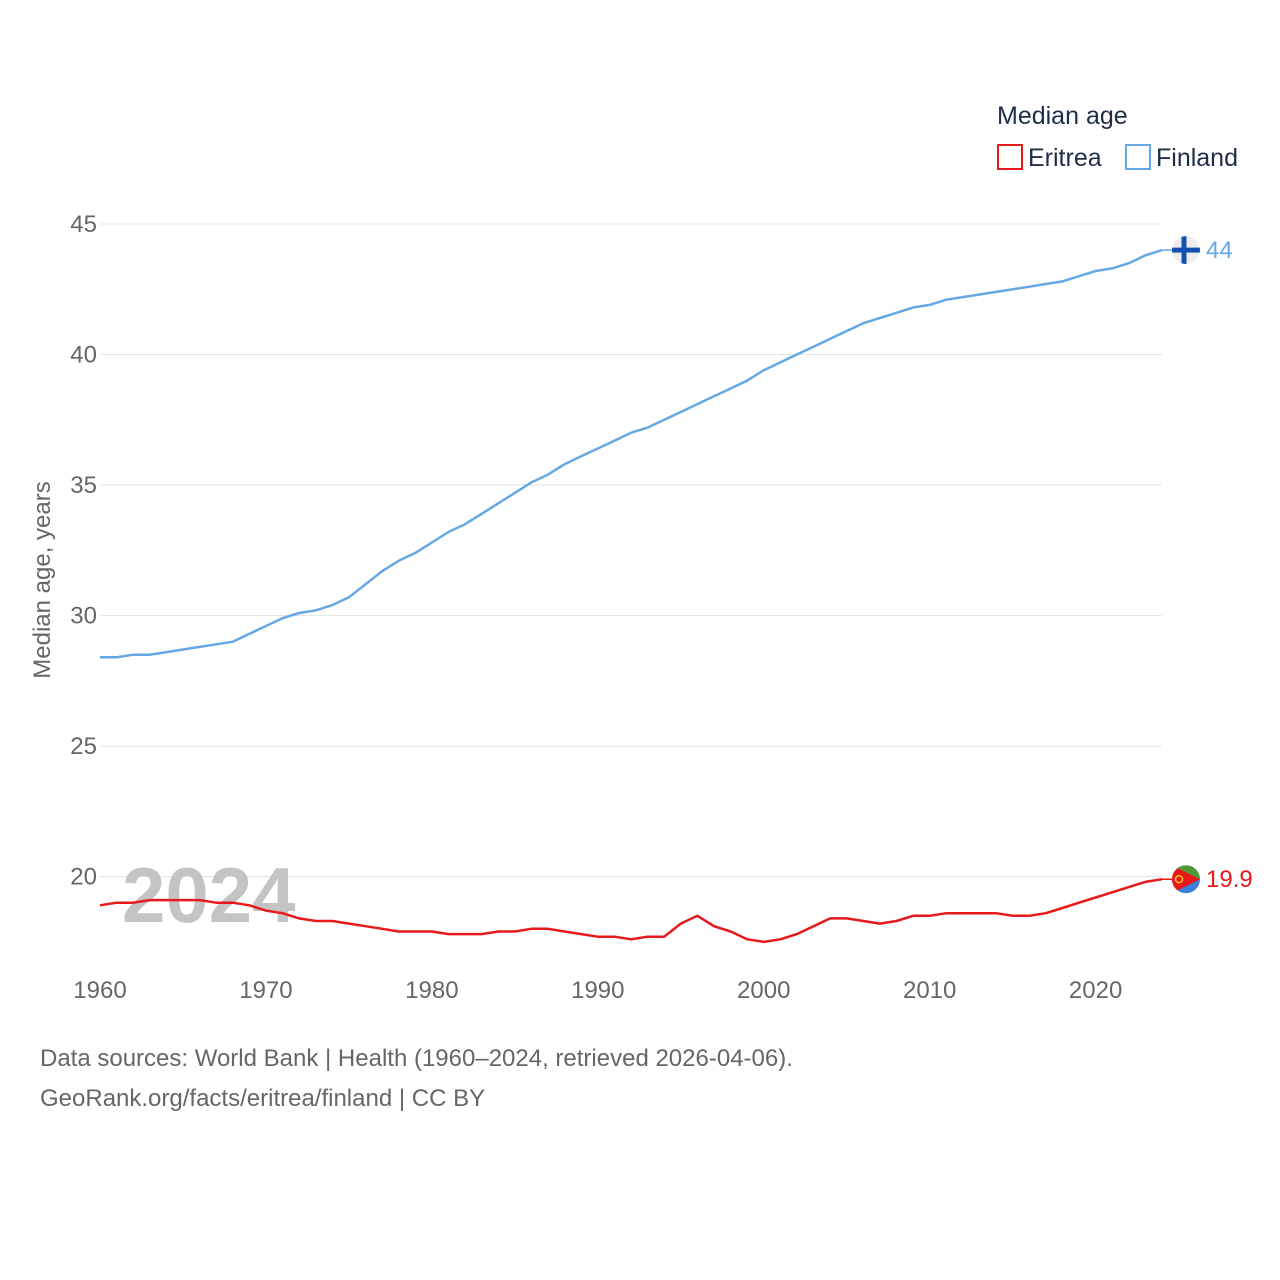  I want to click on end-value-label-finland: 44, so click(1219, 250).